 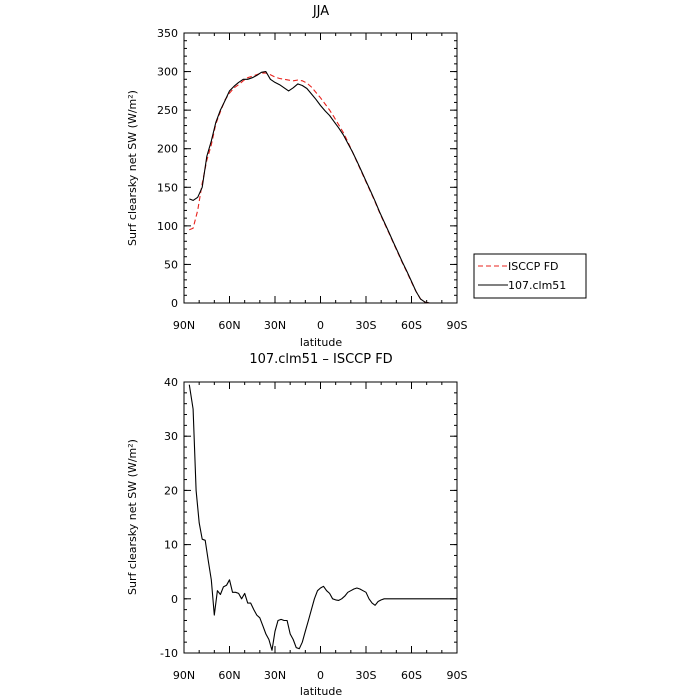 What do you see at coordinates (171, 545) in the screenshot?
I see `y-tick-label: 10` at bounding box center [171, 545].